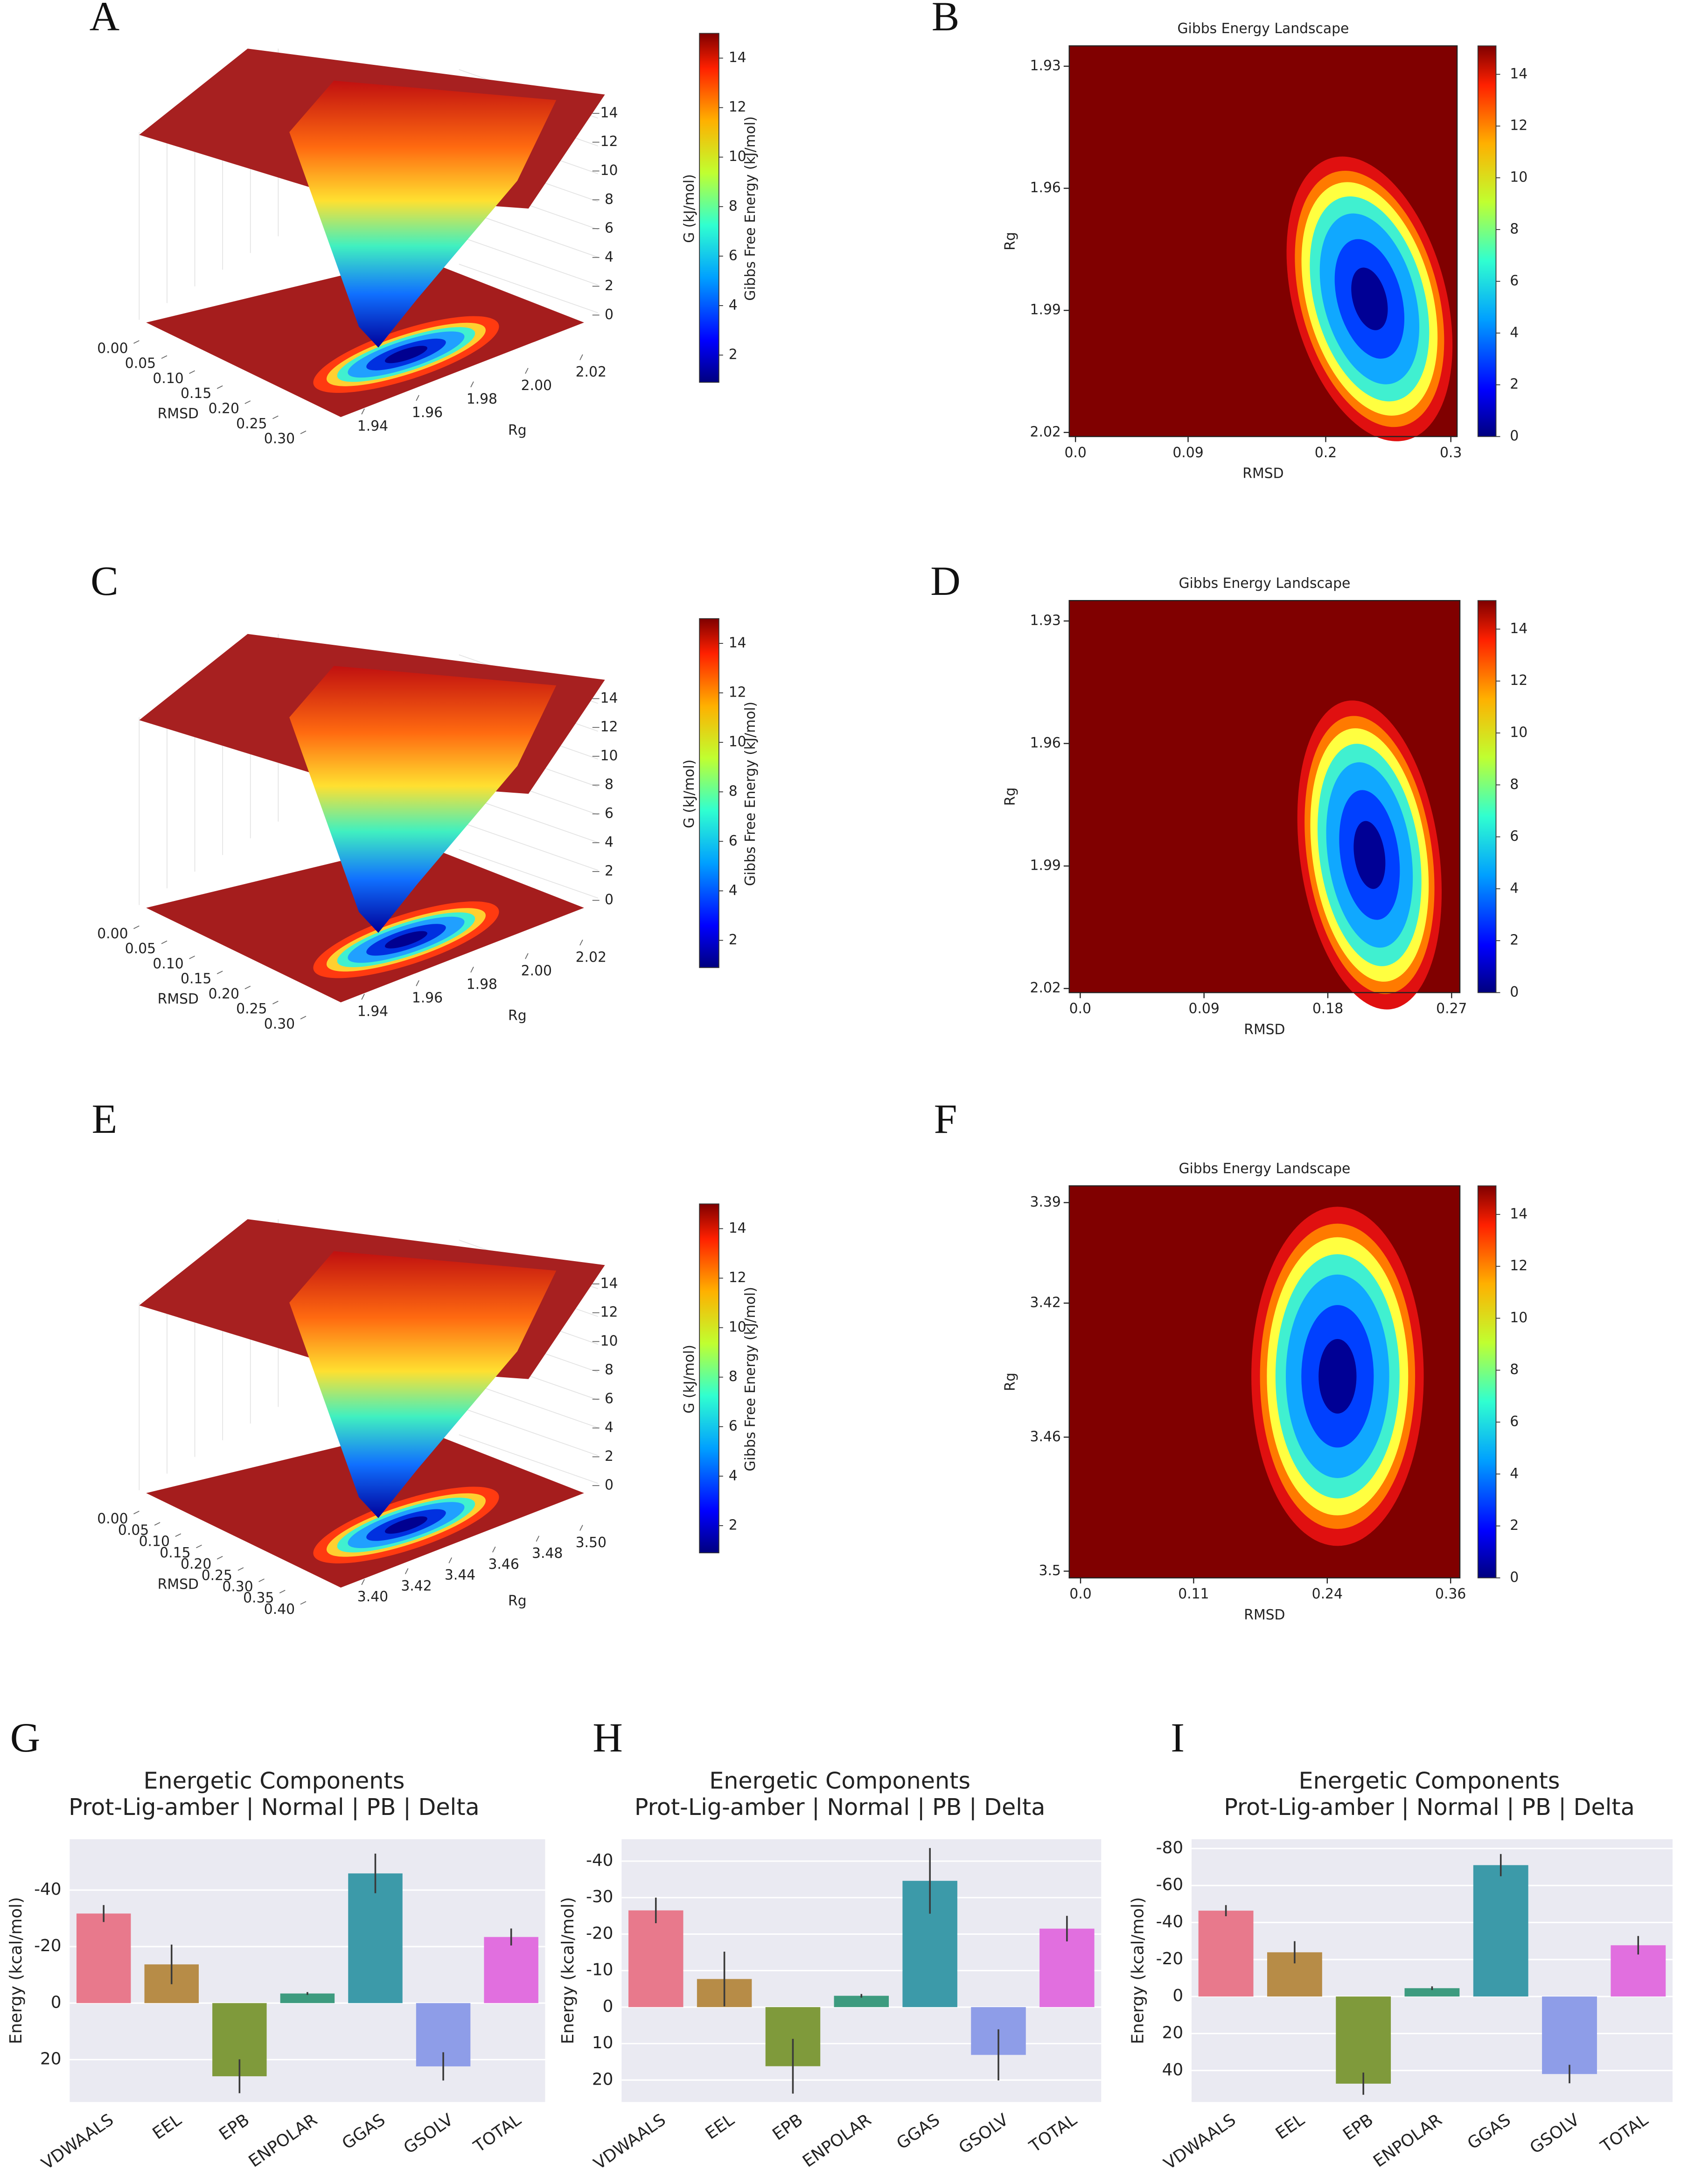  Describe the element at coordinates (610, 257) in the screenshot. I see `z-tick-label: 4` at that location.